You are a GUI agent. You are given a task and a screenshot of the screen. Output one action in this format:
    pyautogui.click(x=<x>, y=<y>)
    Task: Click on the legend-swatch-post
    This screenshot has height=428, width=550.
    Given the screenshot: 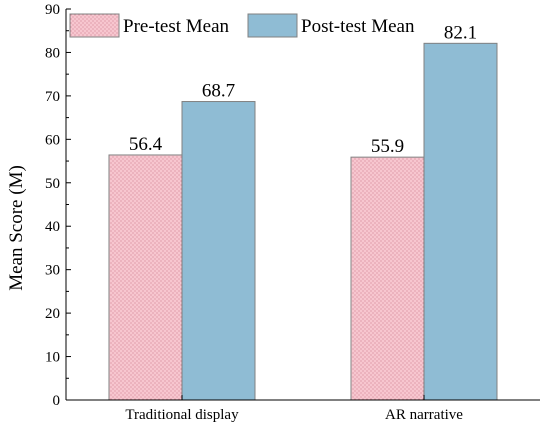 What is the action you would take?
    pyautogui.click(x=272, y=25)
    